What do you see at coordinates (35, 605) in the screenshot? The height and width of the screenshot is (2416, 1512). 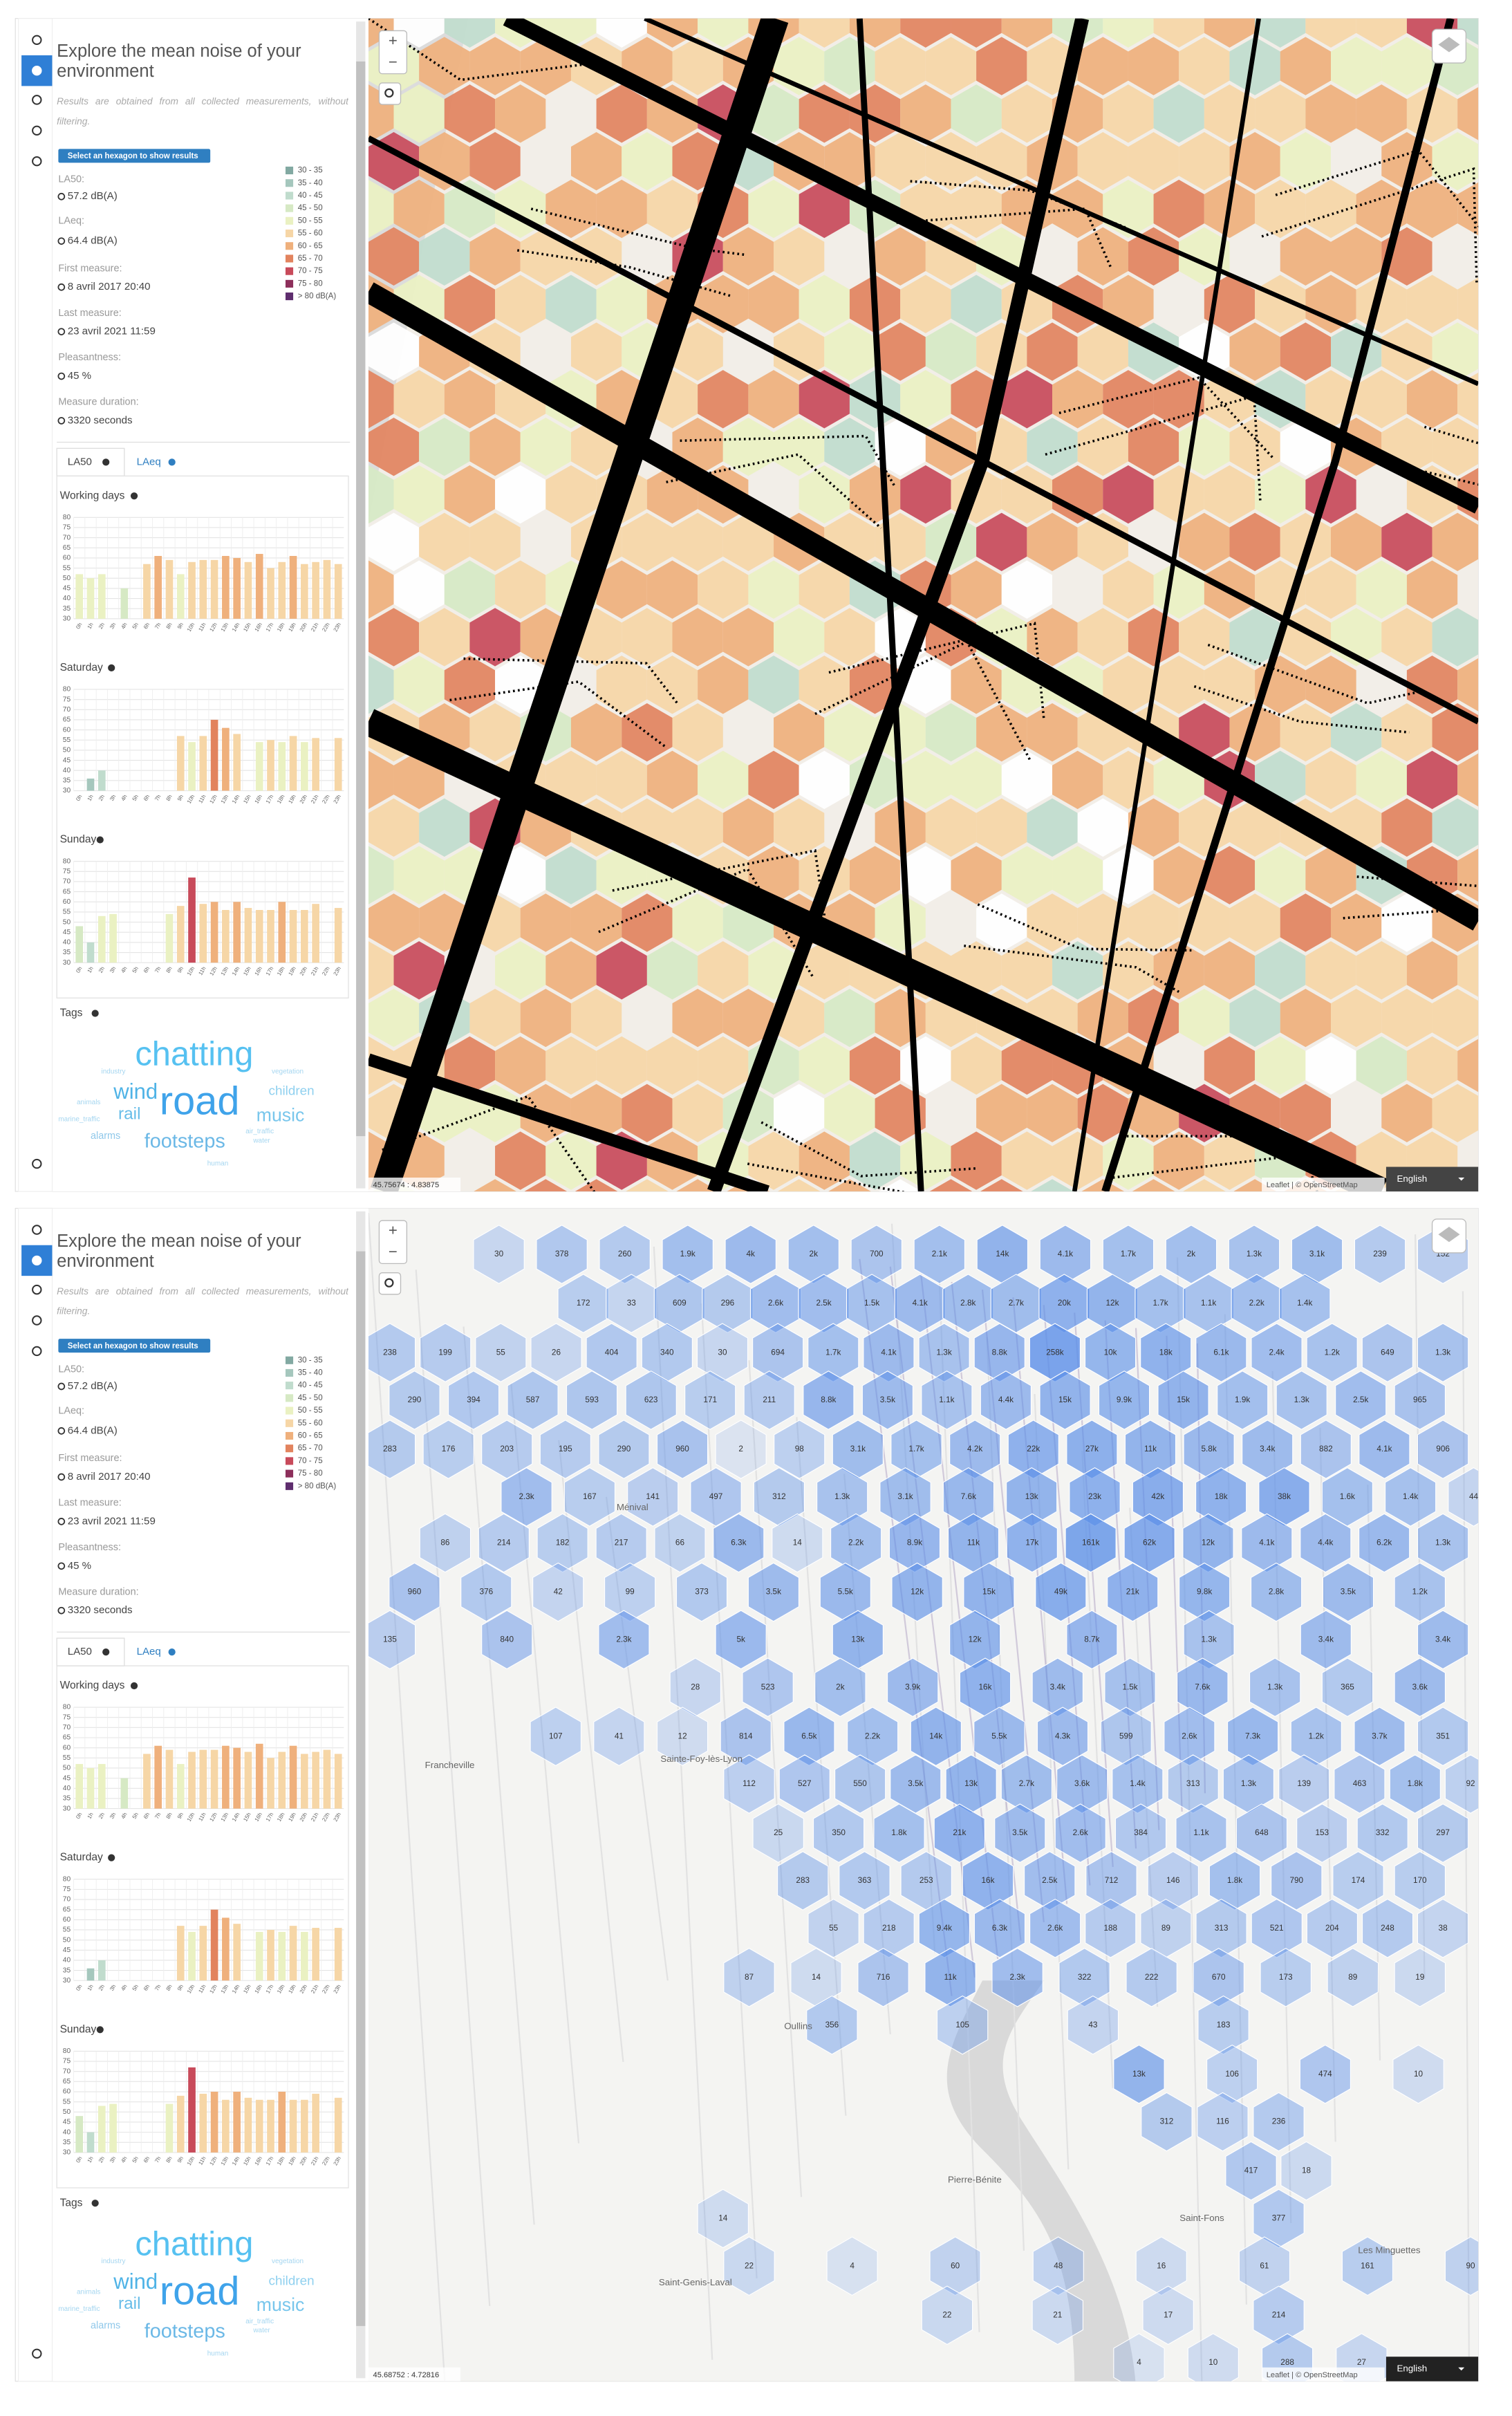 I see `icon-strip` at bounding box center [35, 605].